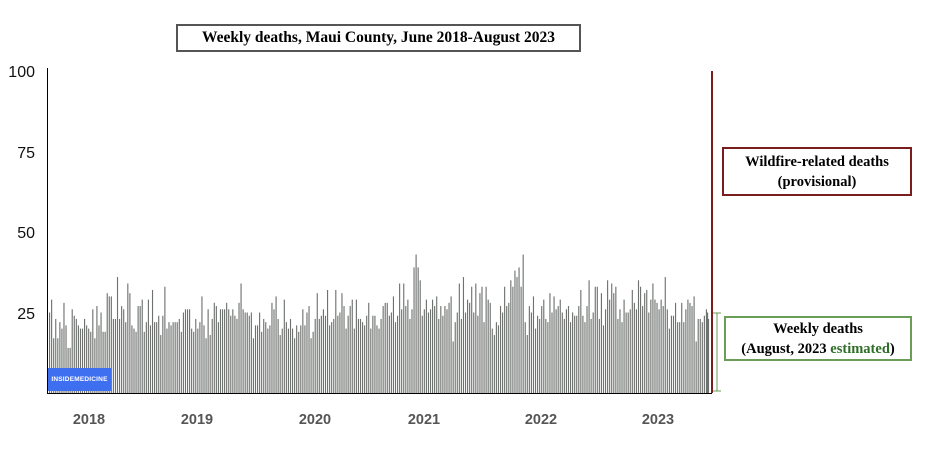 The image size is (936, 454). I want to click on y-tick-labels: 25 50 75 100, so click(21, 193).